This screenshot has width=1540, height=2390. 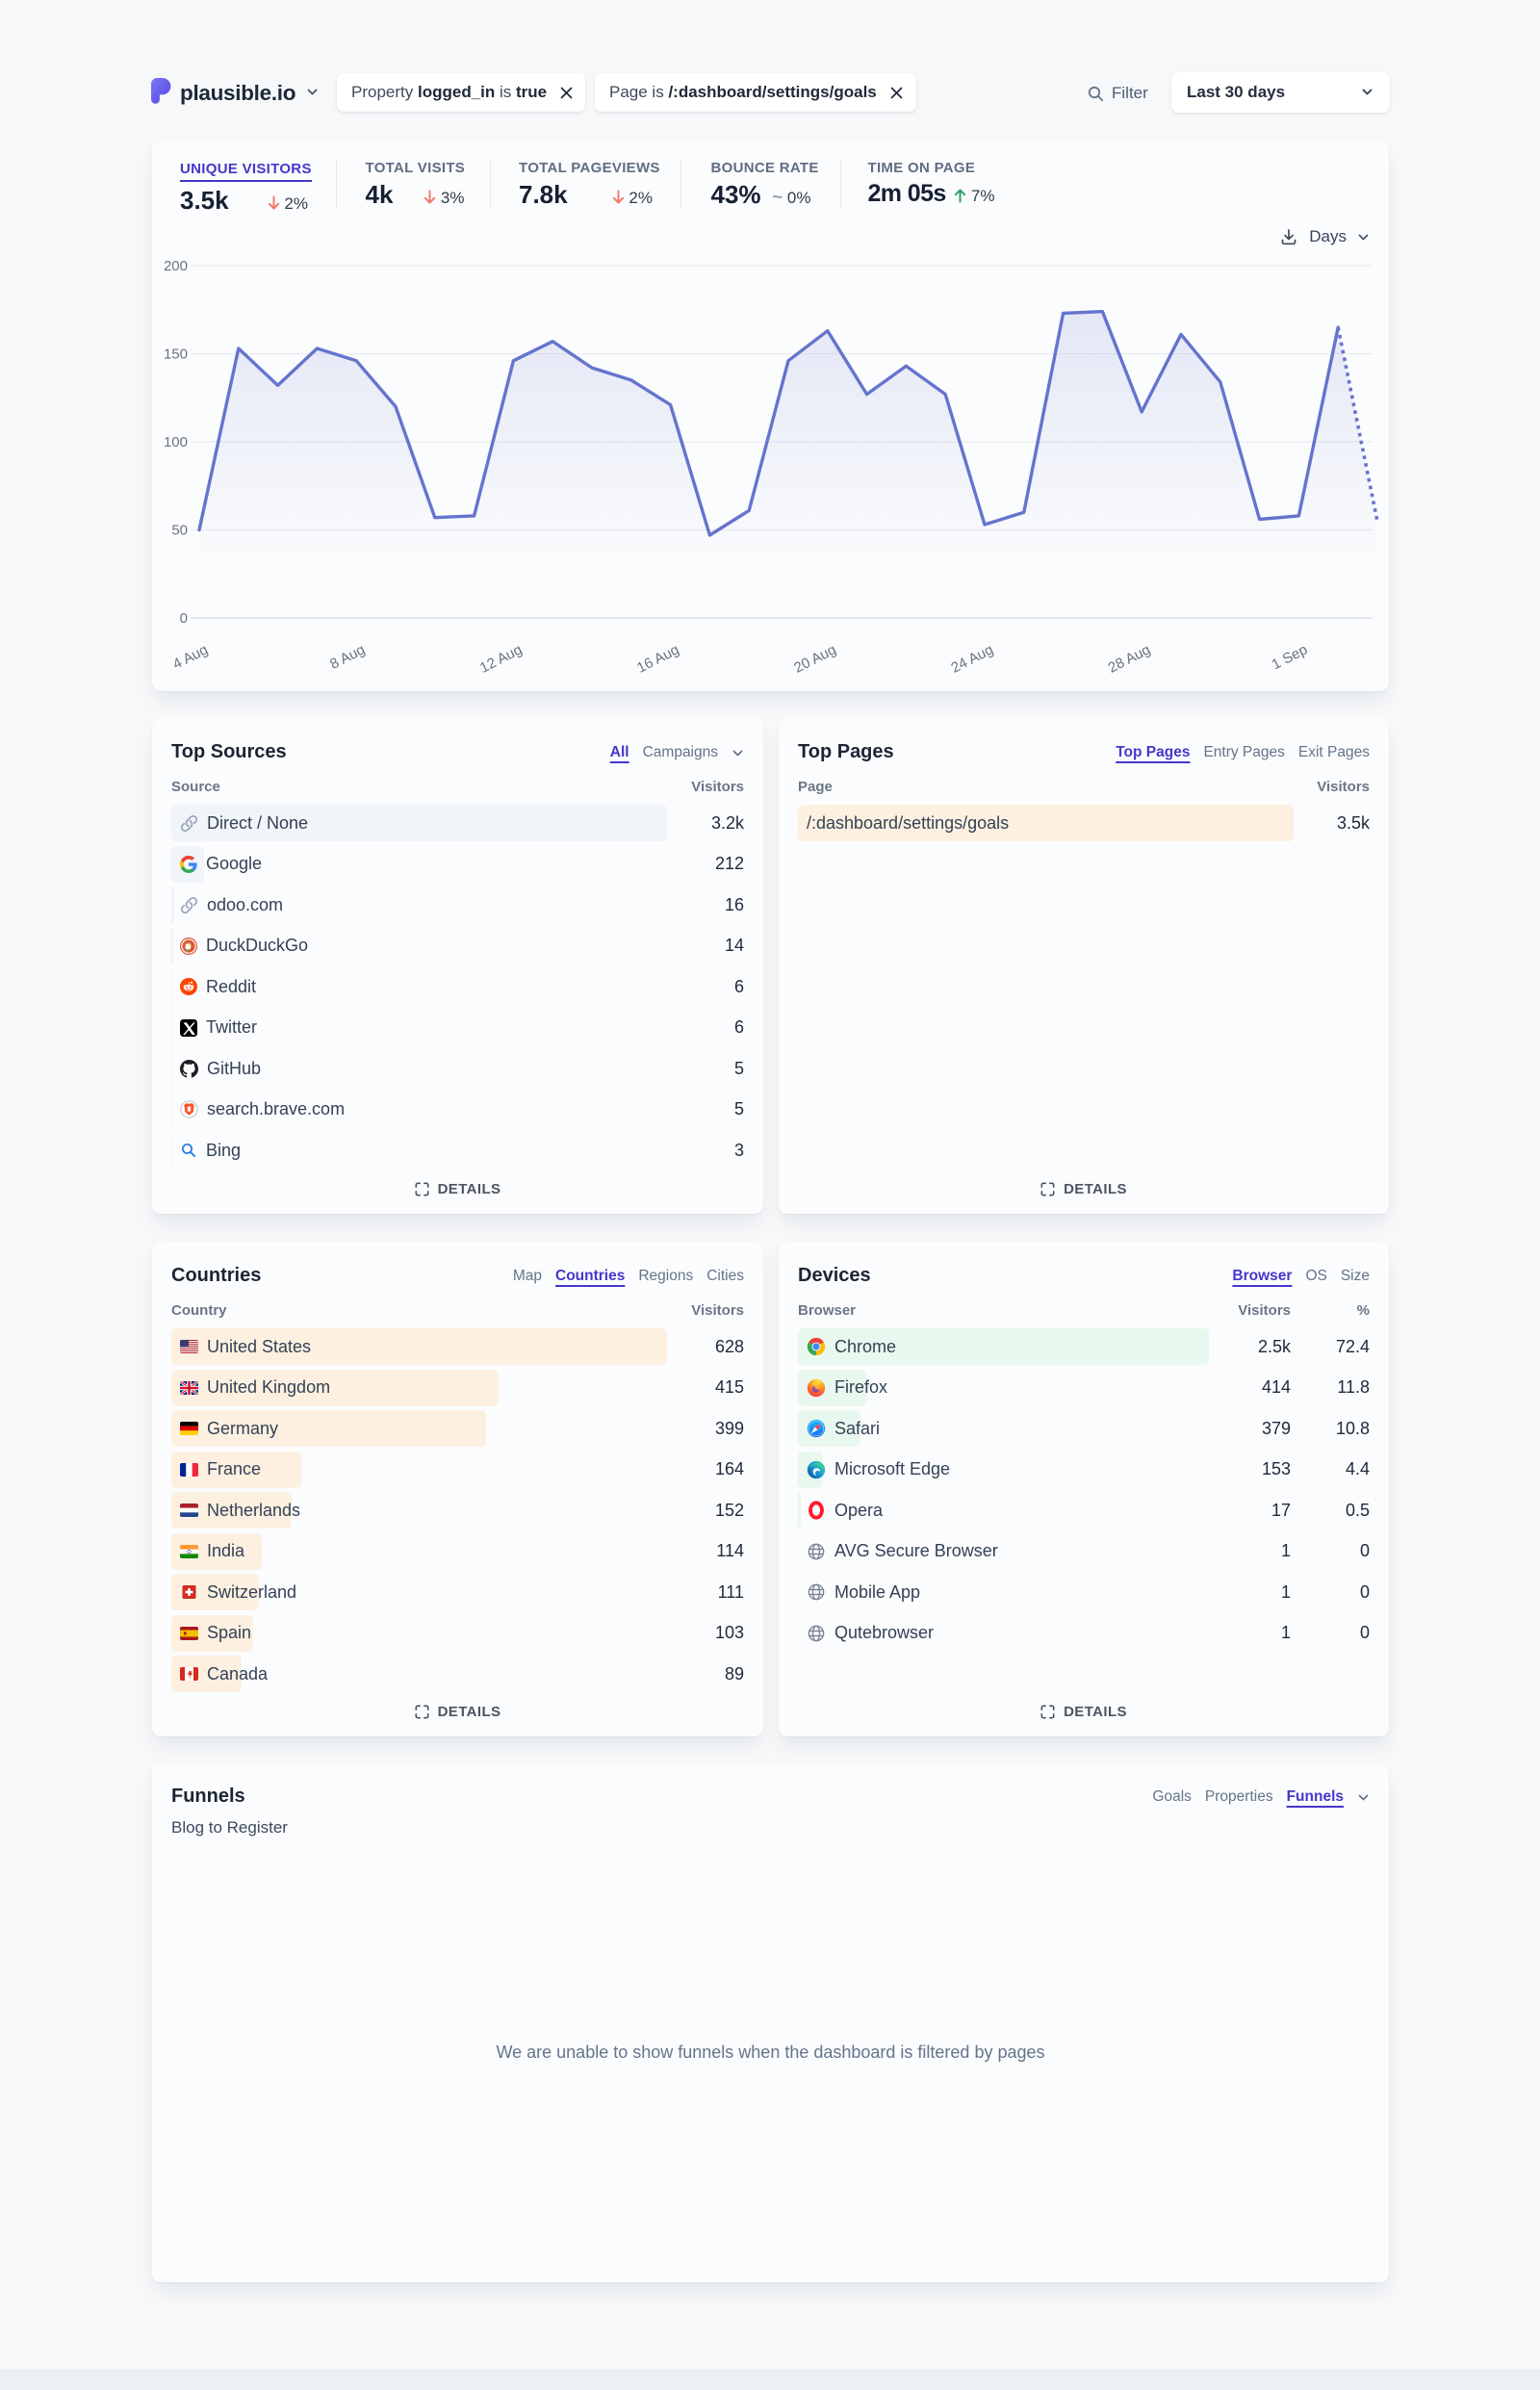 I want to click on svg-text: 200, so click(x=176, y=266).